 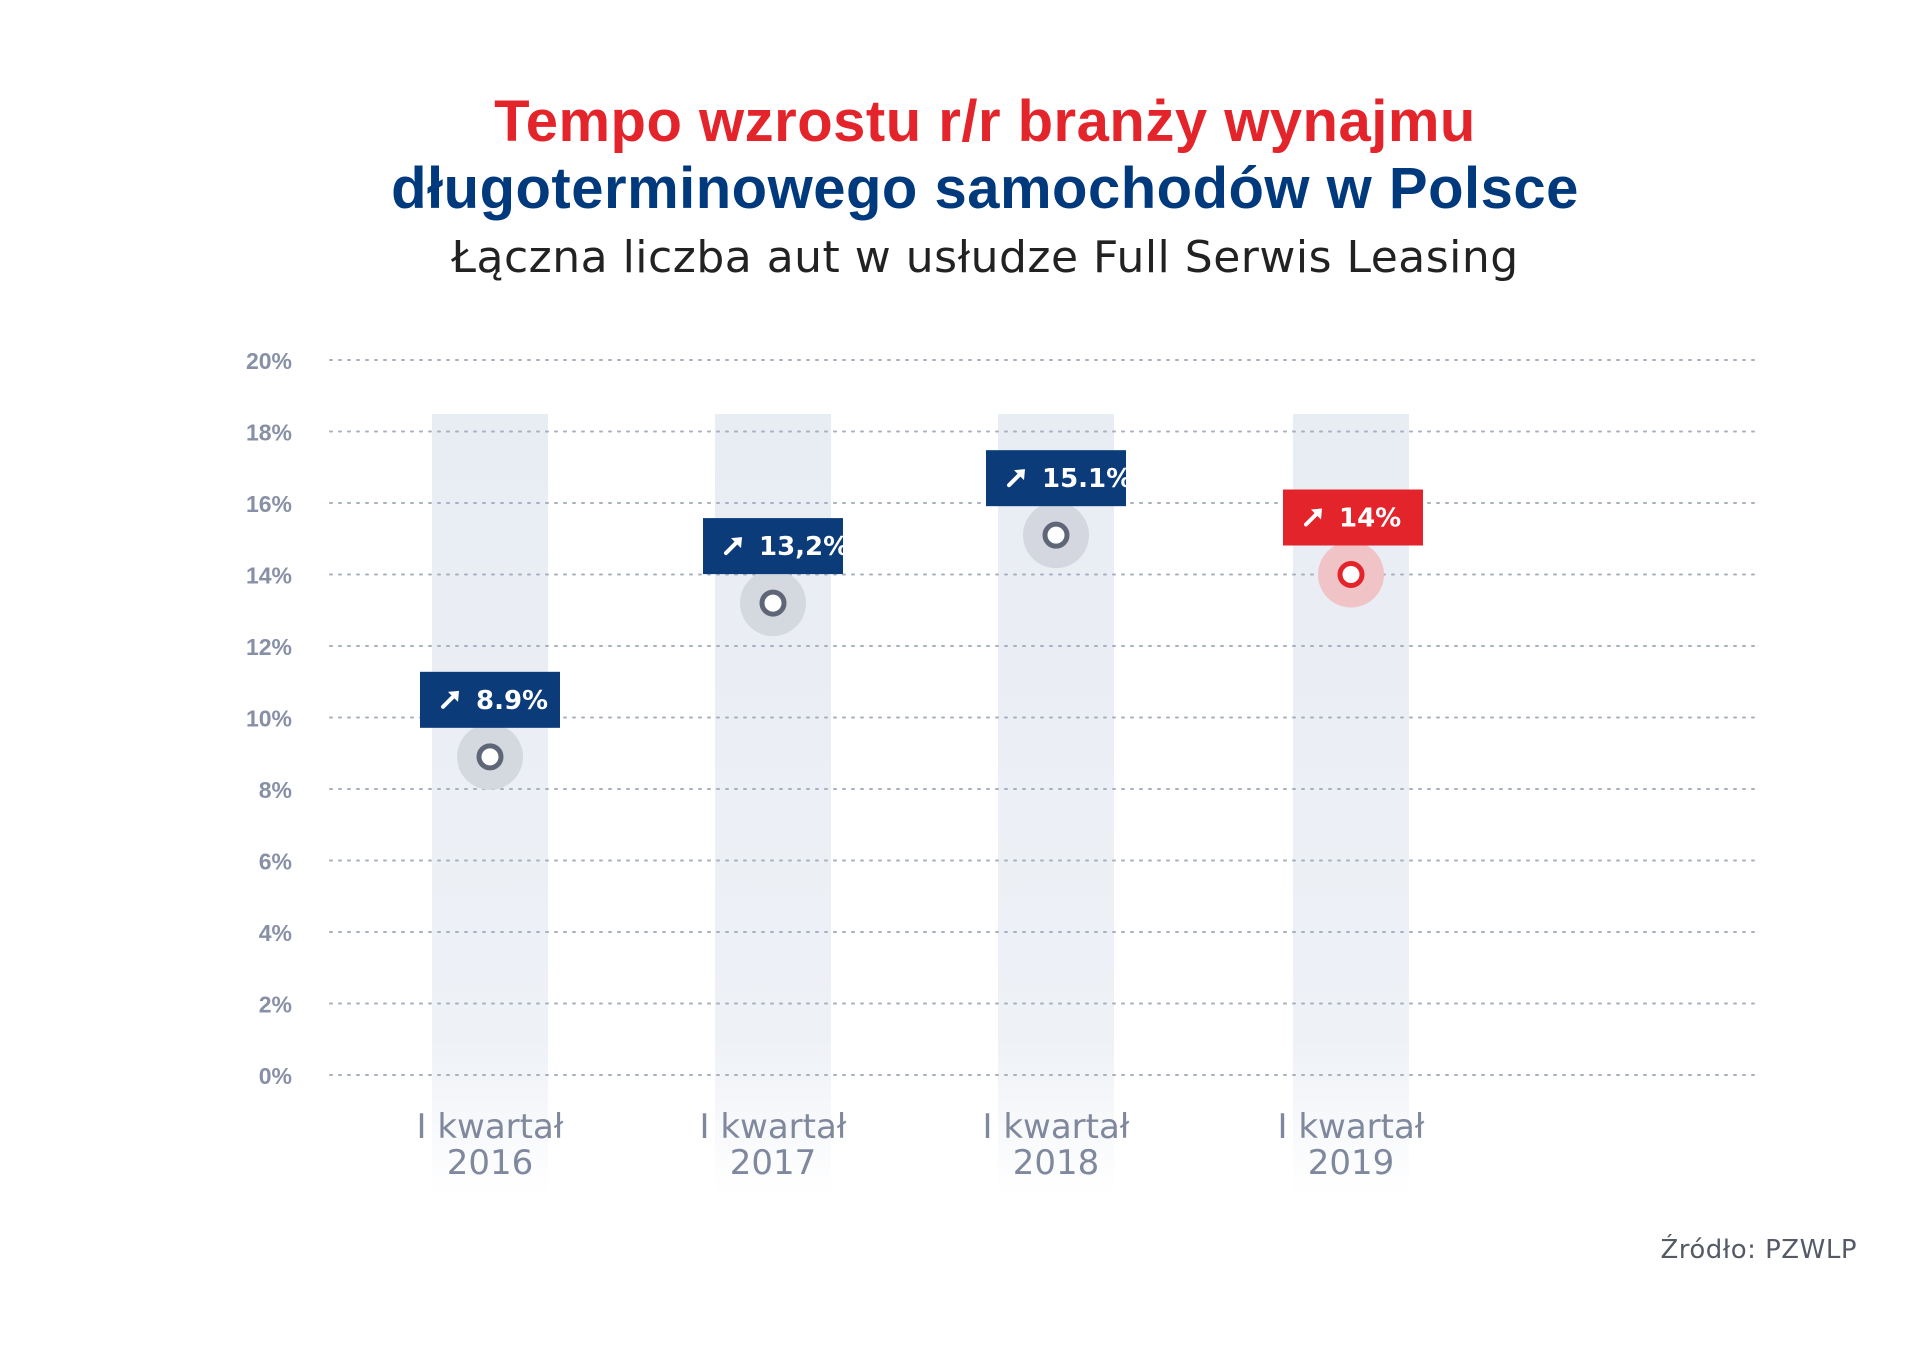 I want to click on chart-title-line2: długoterminowego samochodów w Polsce, so click(x=985, y=188).